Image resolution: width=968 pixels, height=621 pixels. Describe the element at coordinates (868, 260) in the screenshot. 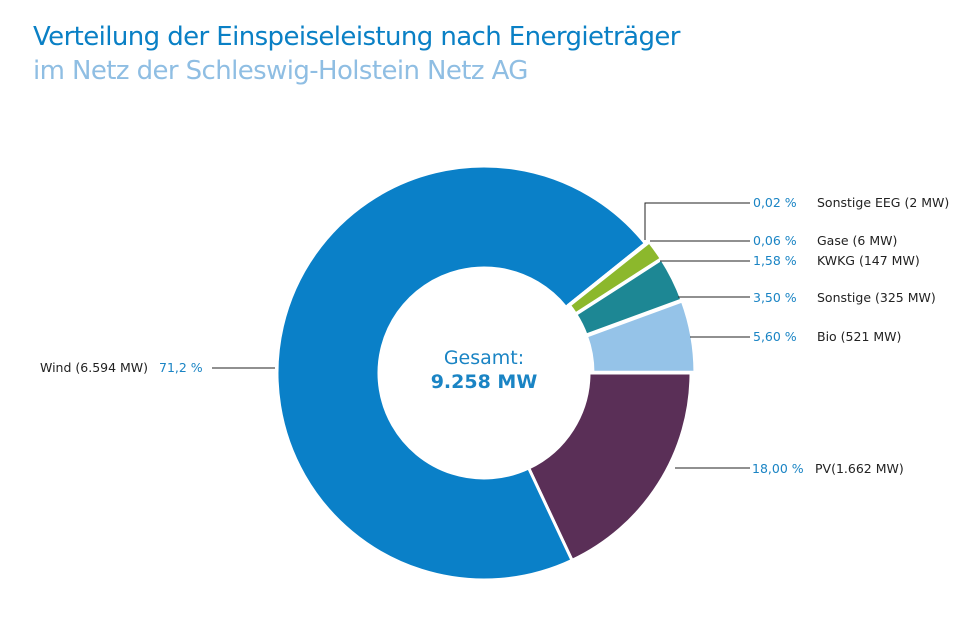

I see `slice-name-label: KWKG (147 MW)` at that location.